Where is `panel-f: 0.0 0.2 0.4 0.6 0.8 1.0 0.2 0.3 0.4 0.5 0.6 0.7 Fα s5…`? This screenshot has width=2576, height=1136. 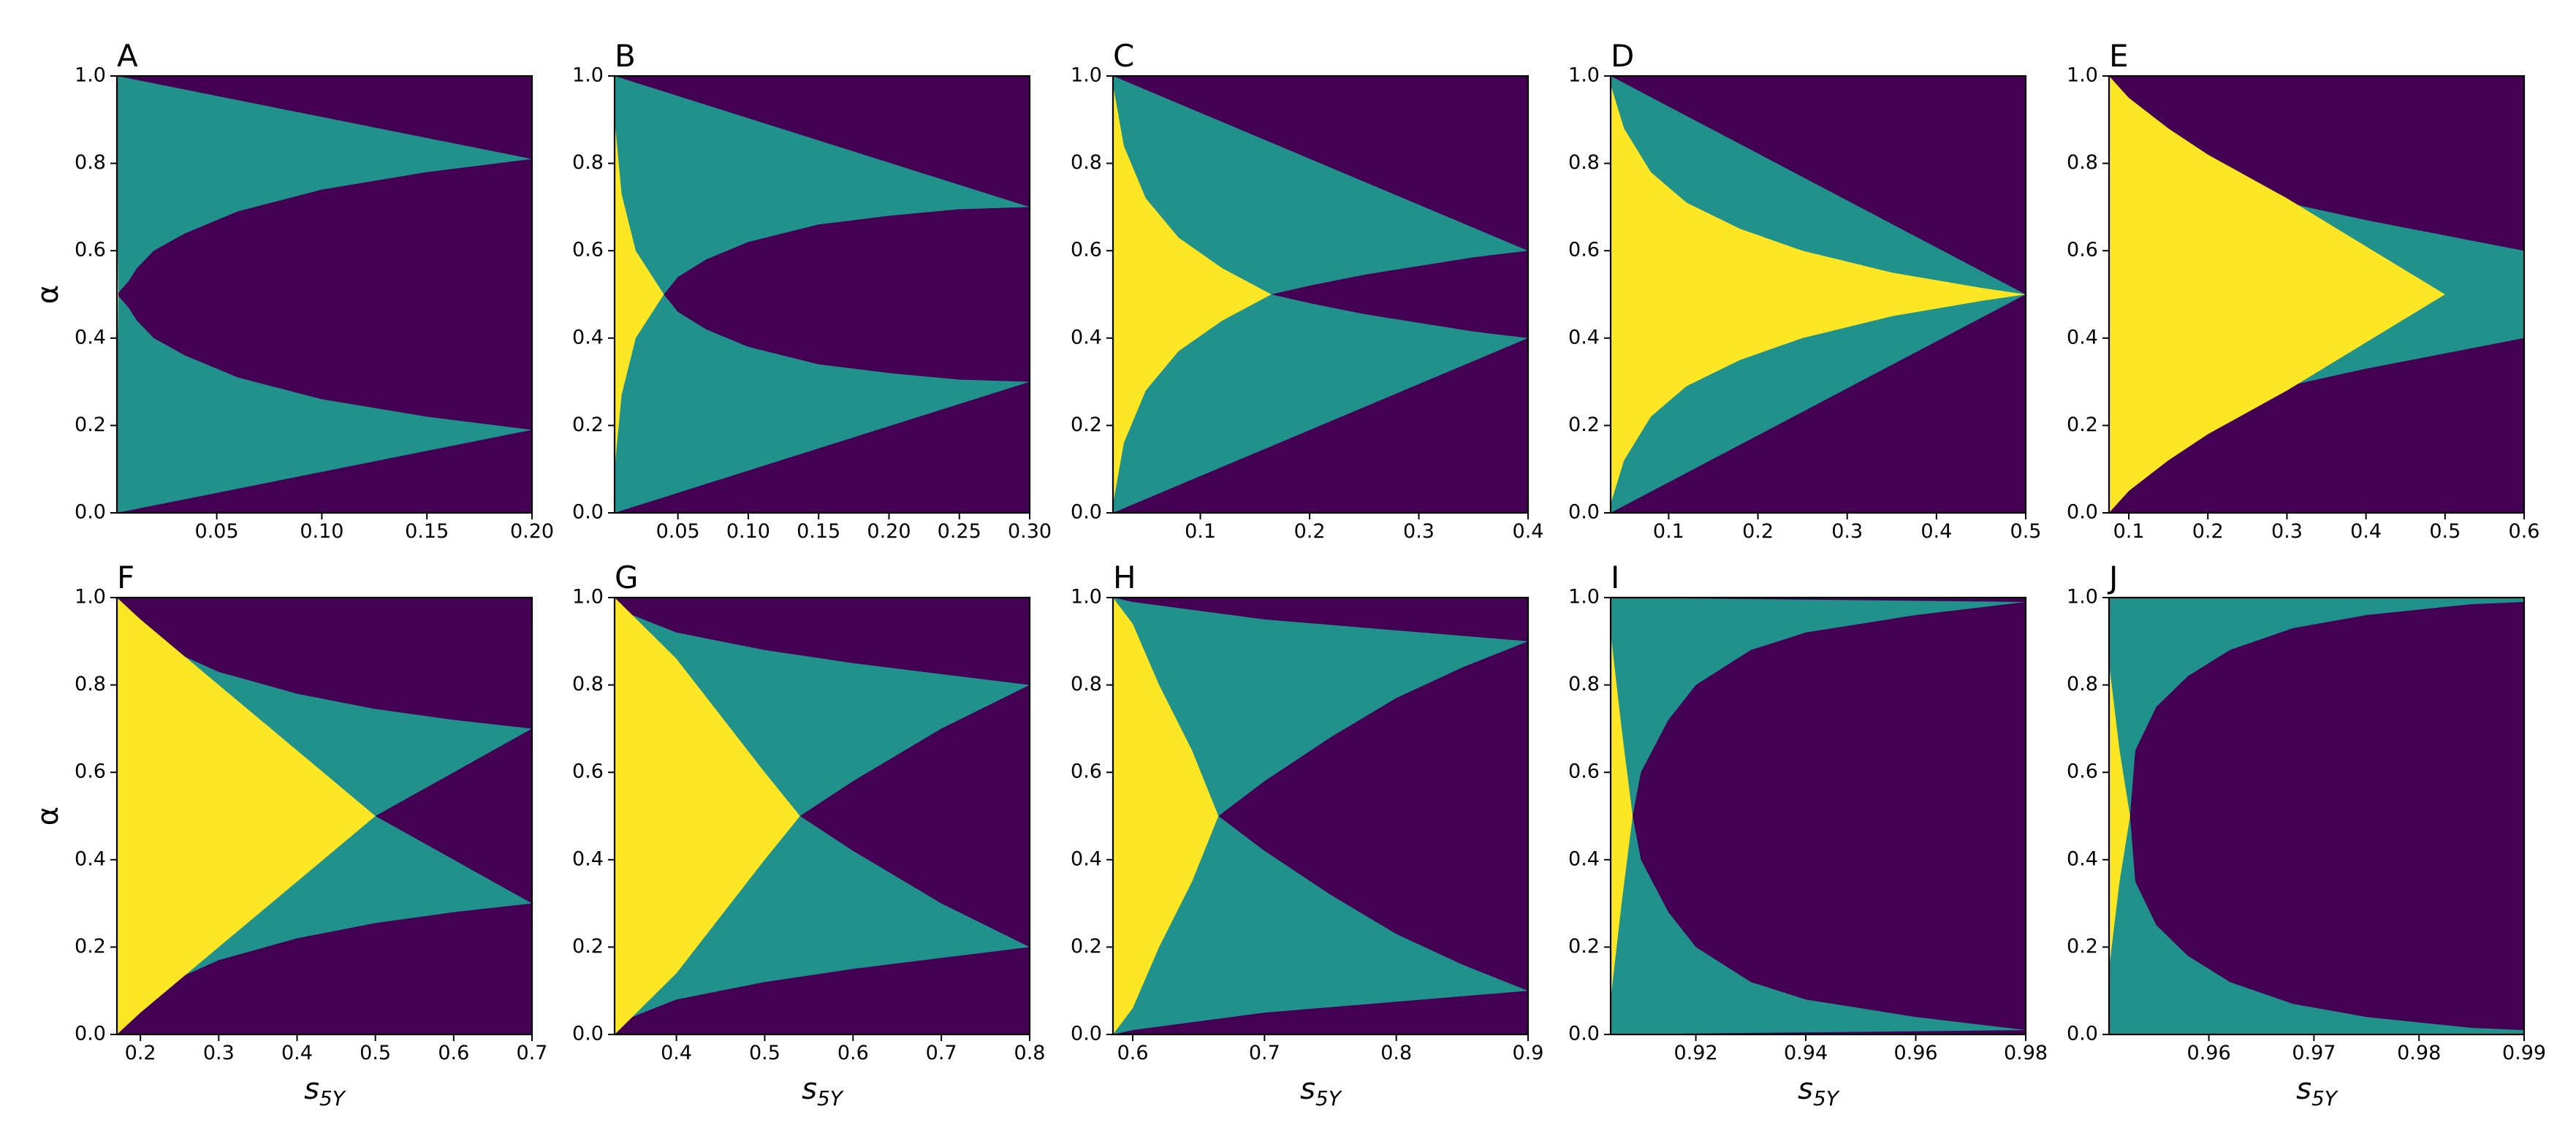 panel-f: 0.0 0.2 0.4 0.6 0.8 1.0 0.2 0.3 0.4 0.5 0.6 0.7 Fα s5… is located at coordinates (289, 835).